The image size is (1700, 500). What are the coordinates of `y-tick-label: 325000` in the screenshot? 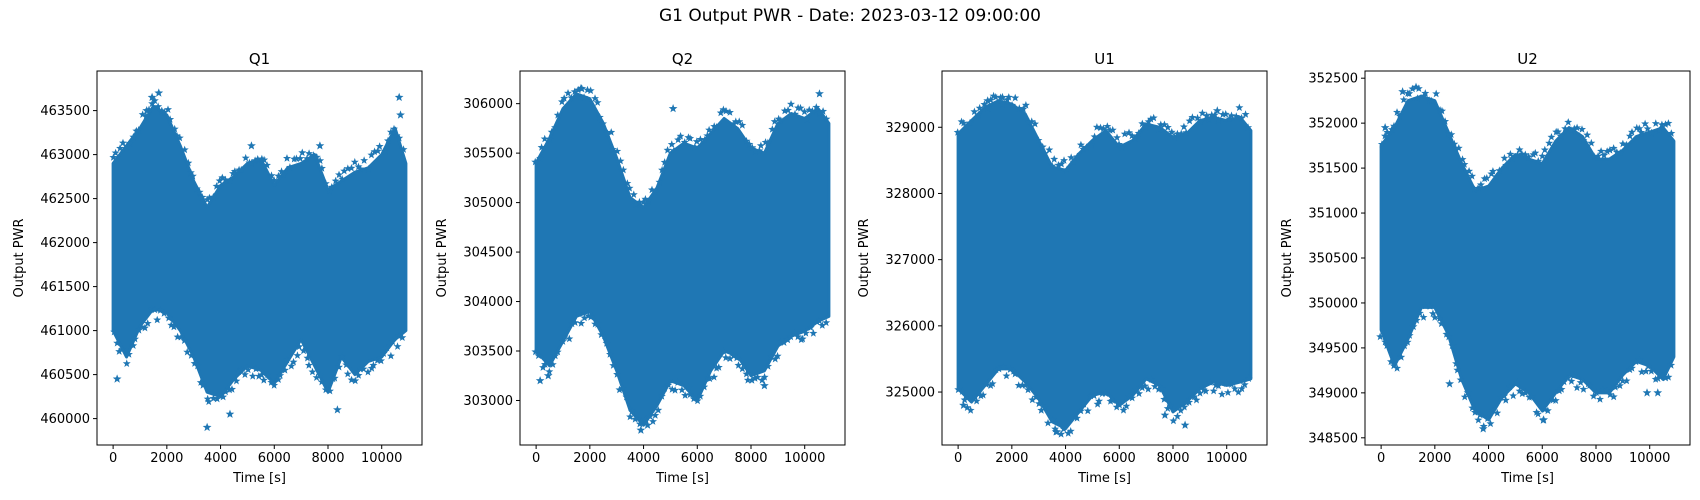 It's located at (910, 393).